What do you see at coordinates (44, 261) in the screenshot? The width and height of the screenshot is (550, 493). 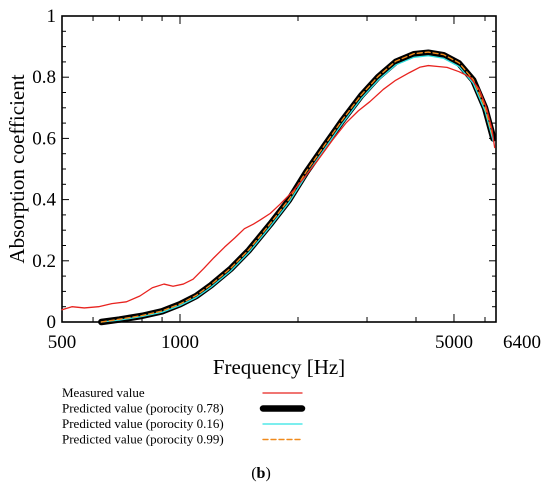 I see `y-tick-label: 0.2` at bounding box center [44, 261].